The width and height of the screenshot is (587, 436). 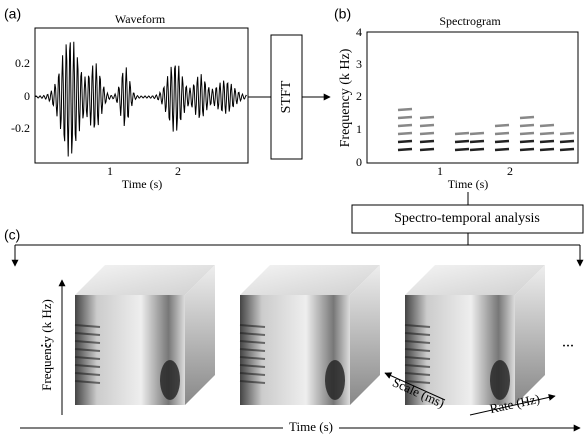 I want to click on spectrogram, so click(x=486, y=129).